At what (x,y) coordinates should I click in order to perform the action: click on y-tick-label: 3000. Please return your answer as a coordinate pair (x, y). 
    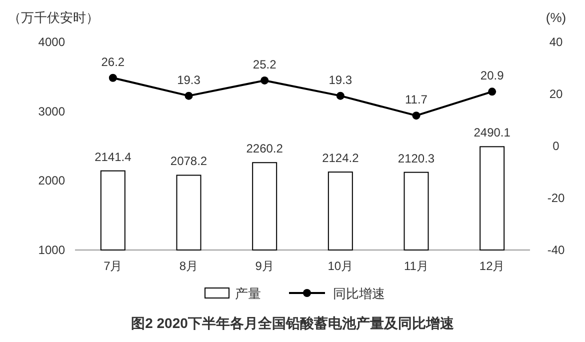
    Looking at the image, I should click on (52, 111).